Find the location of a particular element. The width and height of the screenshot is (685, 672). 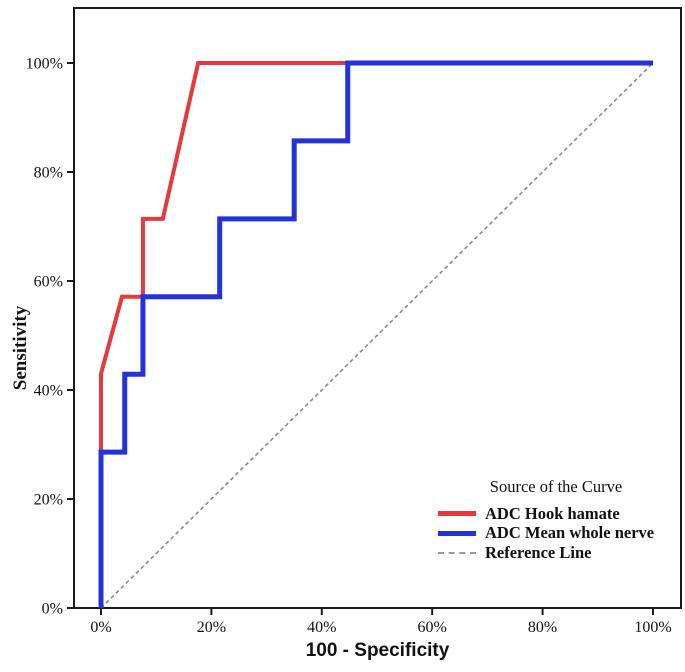

legend-item-label: Reference Line is located at coordinates (538, 552).